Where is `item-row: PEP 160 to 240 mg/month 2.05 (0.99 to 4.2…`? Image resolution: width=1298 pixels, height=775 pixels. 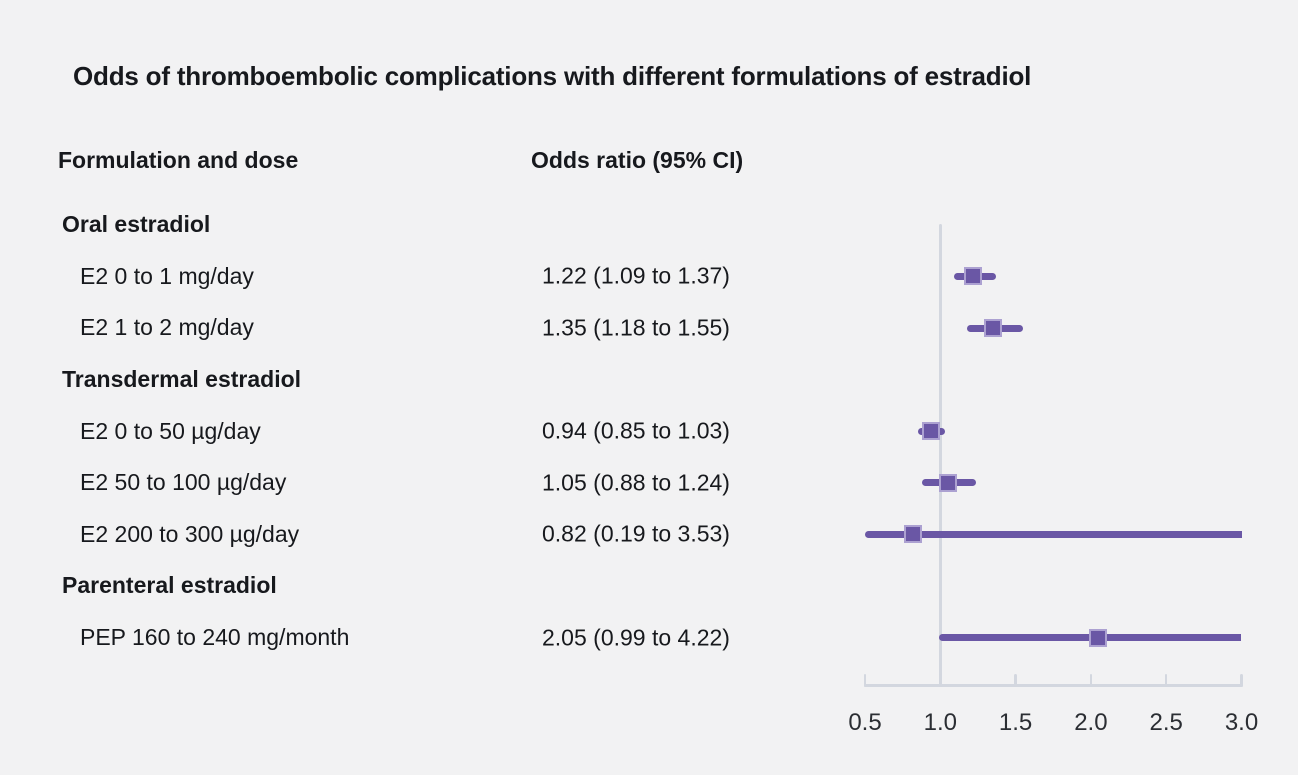
item-row: PEP 160 to 240 mg/month 2.05 (0.99 to 4.2… is located at coordinates (649, 638).